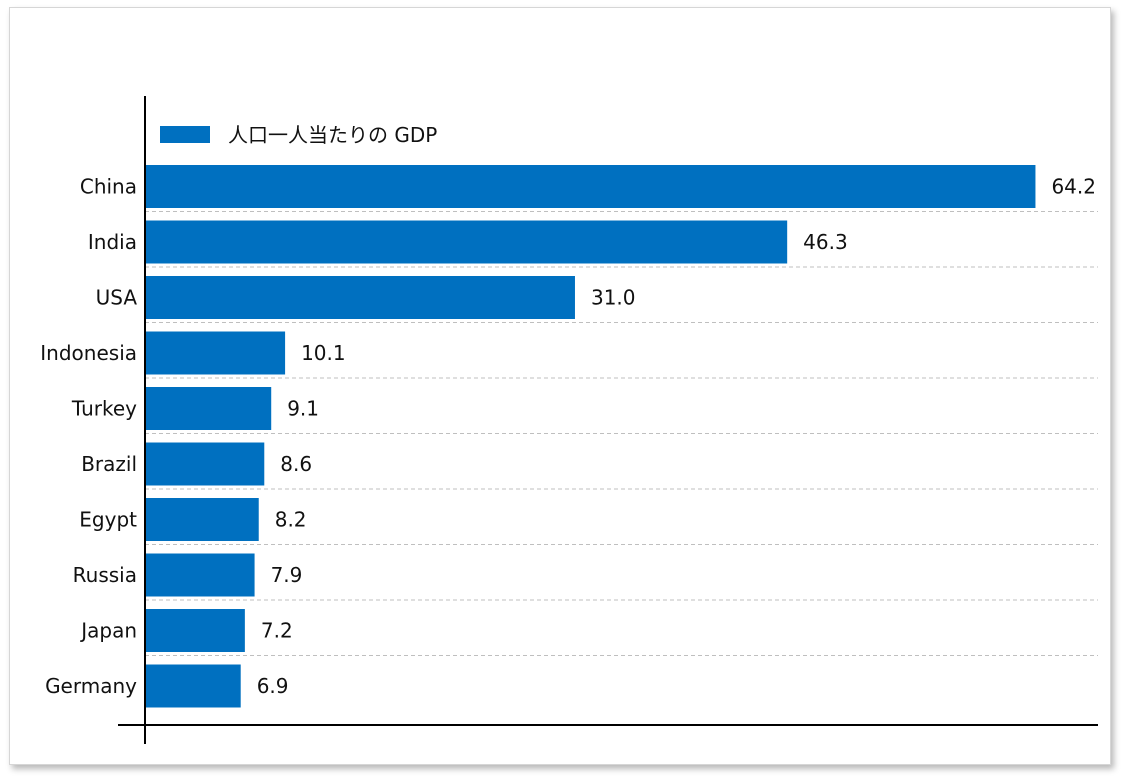 This screenshot has width=1125, height=779. What do you see at coordinates (108, 187) in the screenshot?
I see `category-label: China` at bounding box center [108, 187].